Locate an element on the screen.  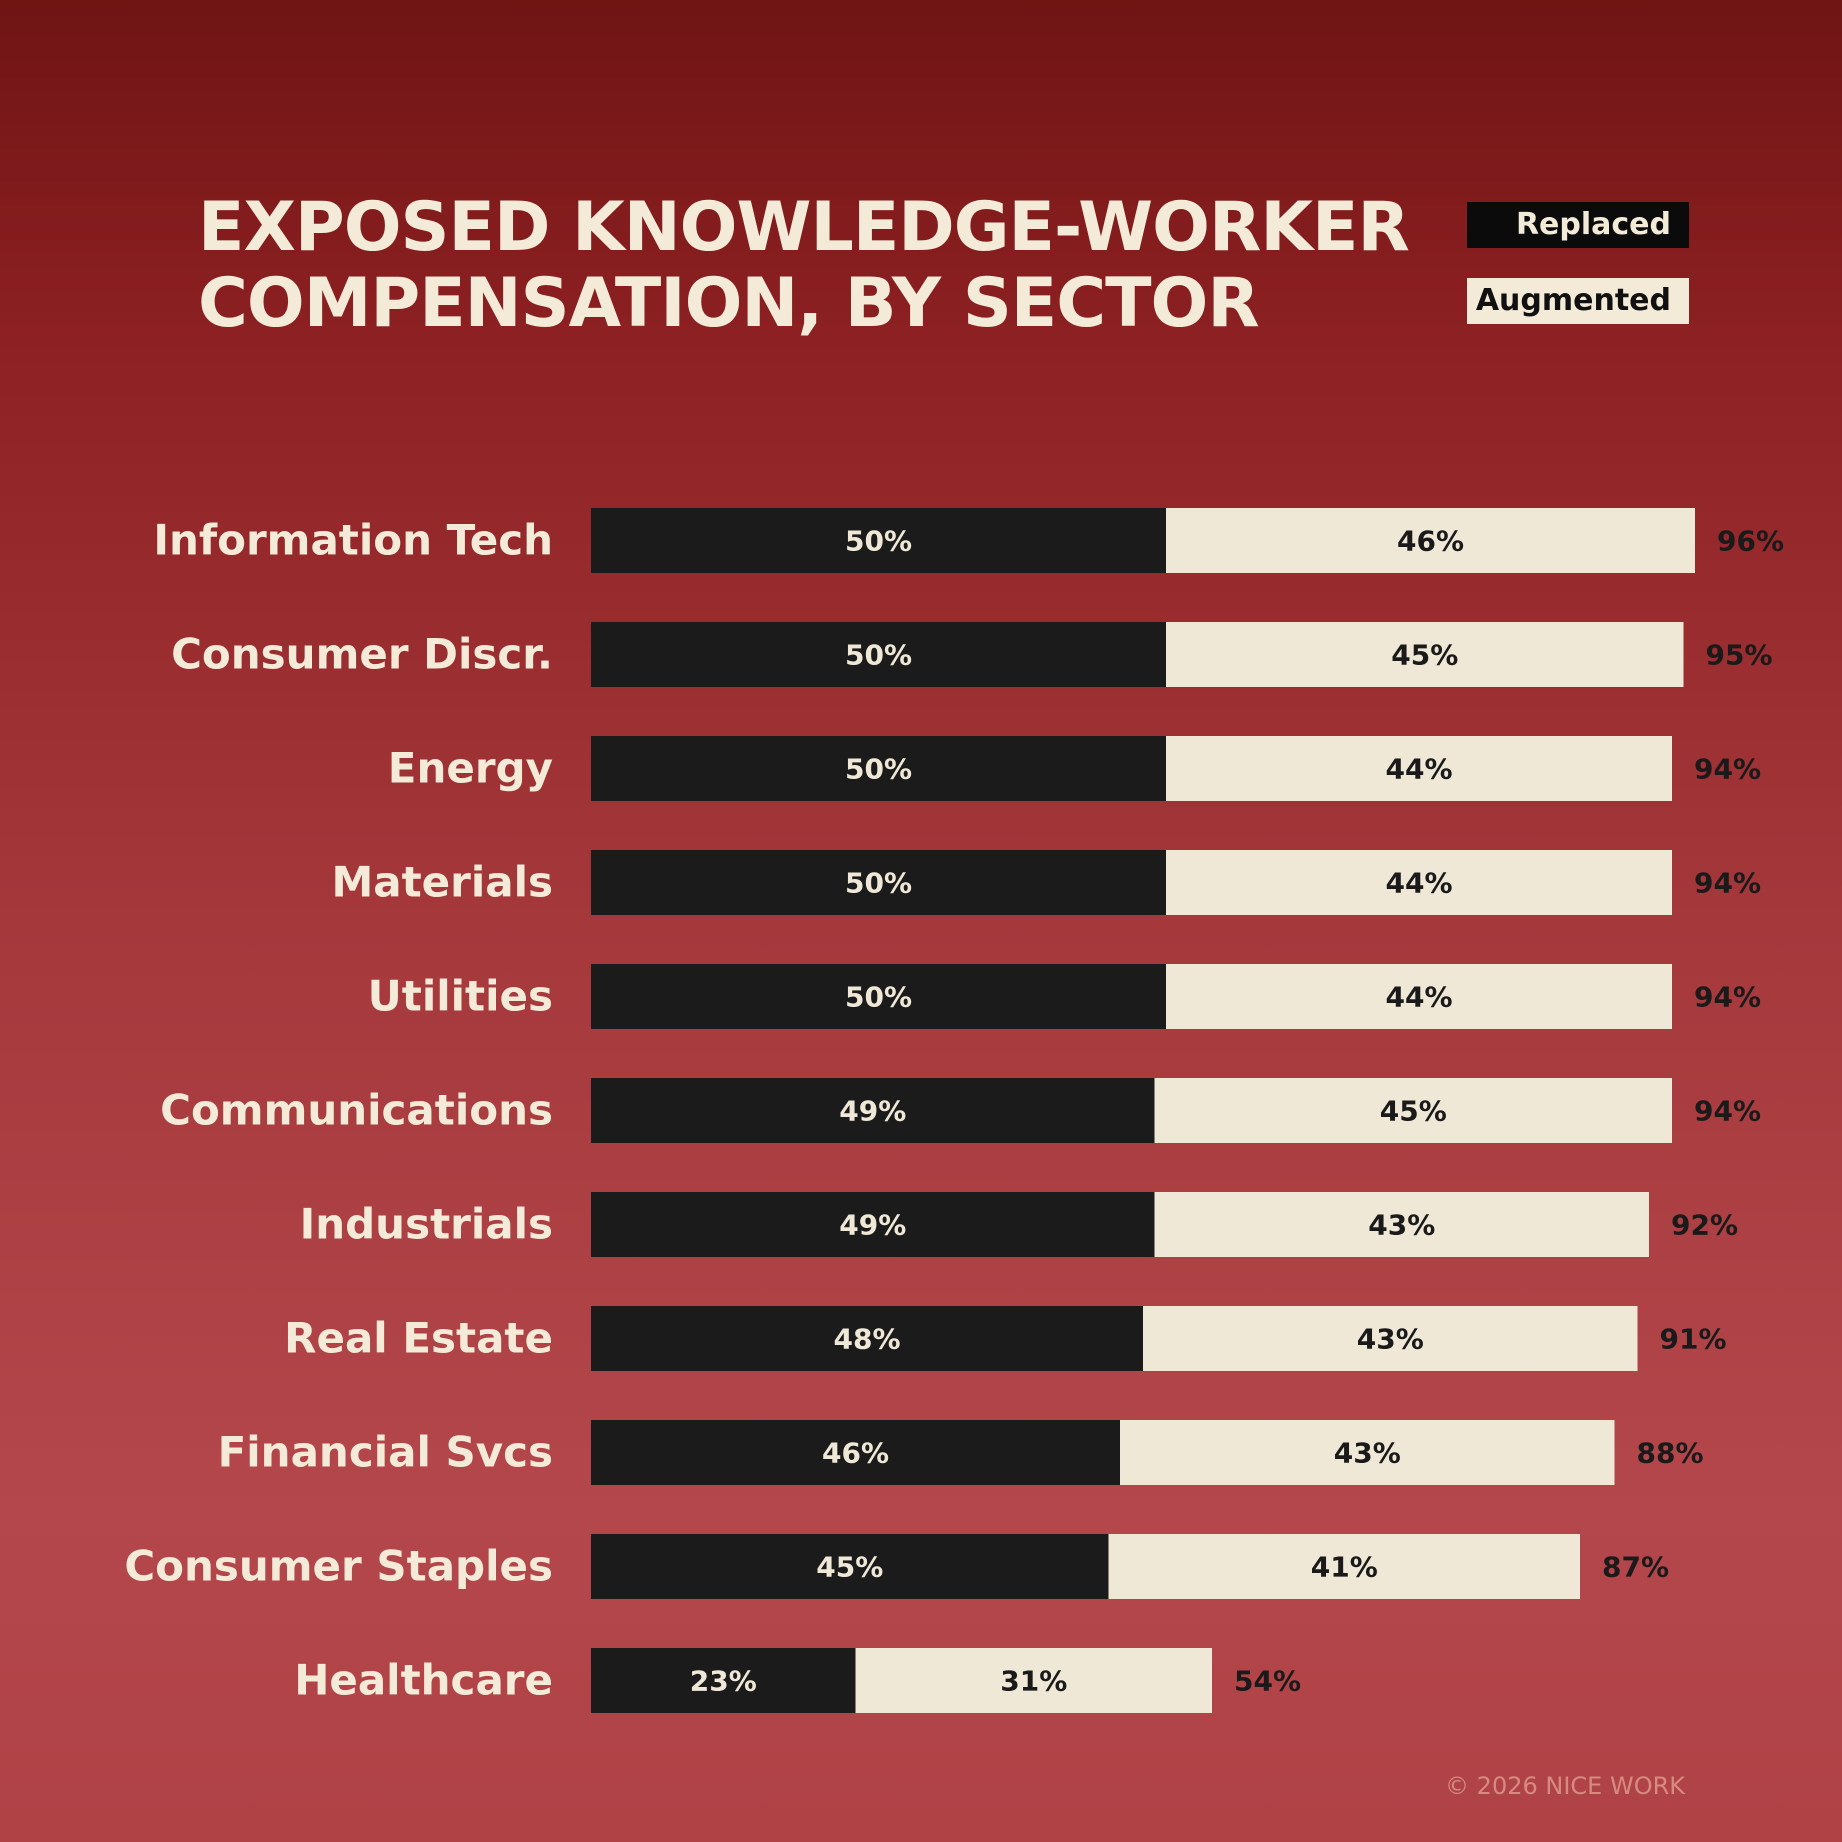
replaced-value-label: 46% is located at coordinates (855, 1453).